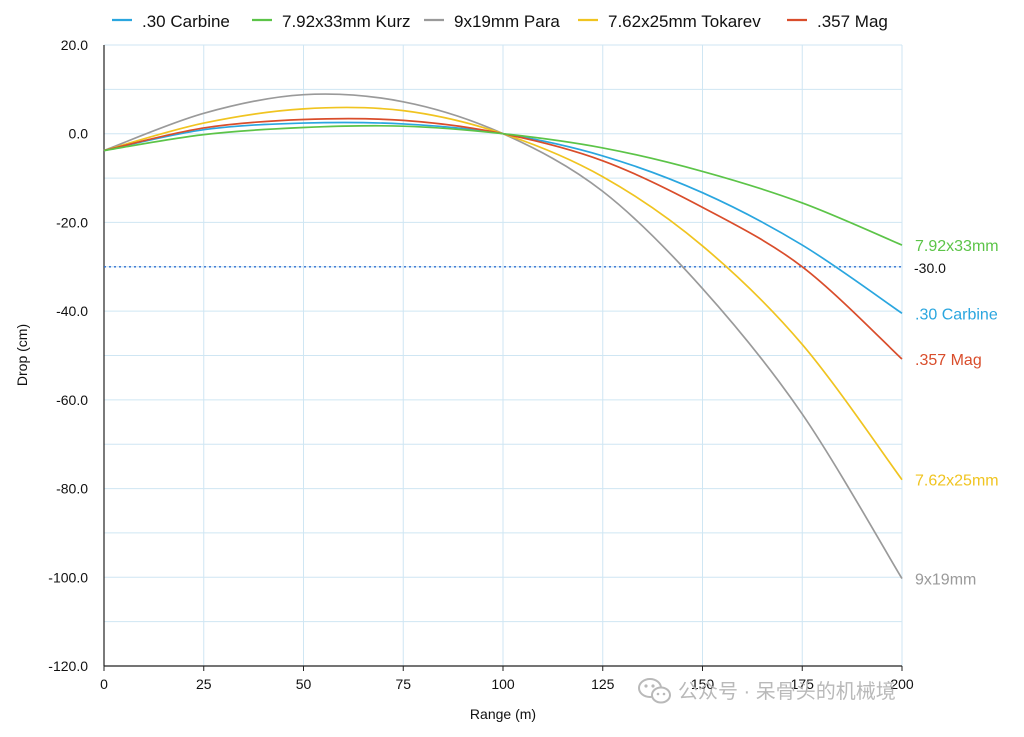 The image size is (1024, 737). I want to click on y-tick-label: 20.0, so click(74, 45).